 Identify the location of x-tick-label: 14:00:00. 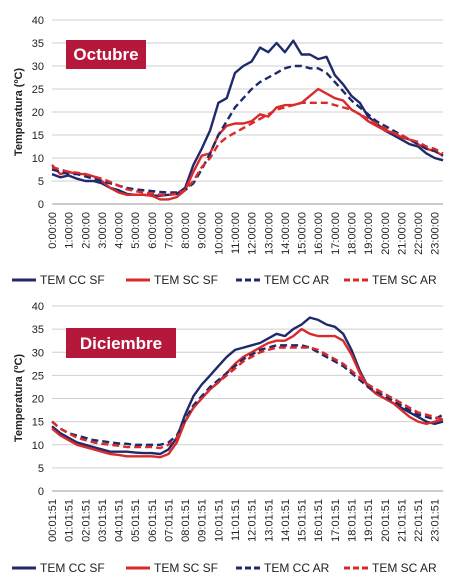
(286, 233).